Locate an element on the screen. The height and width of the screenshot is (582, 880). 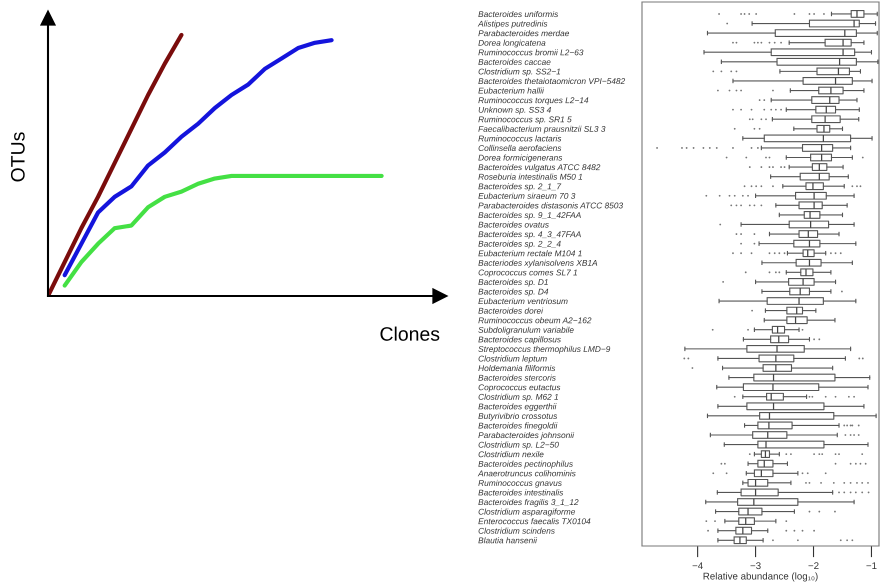
y-tick-label: Anaerotruncus colihominis is located at coordinates (527, 473).